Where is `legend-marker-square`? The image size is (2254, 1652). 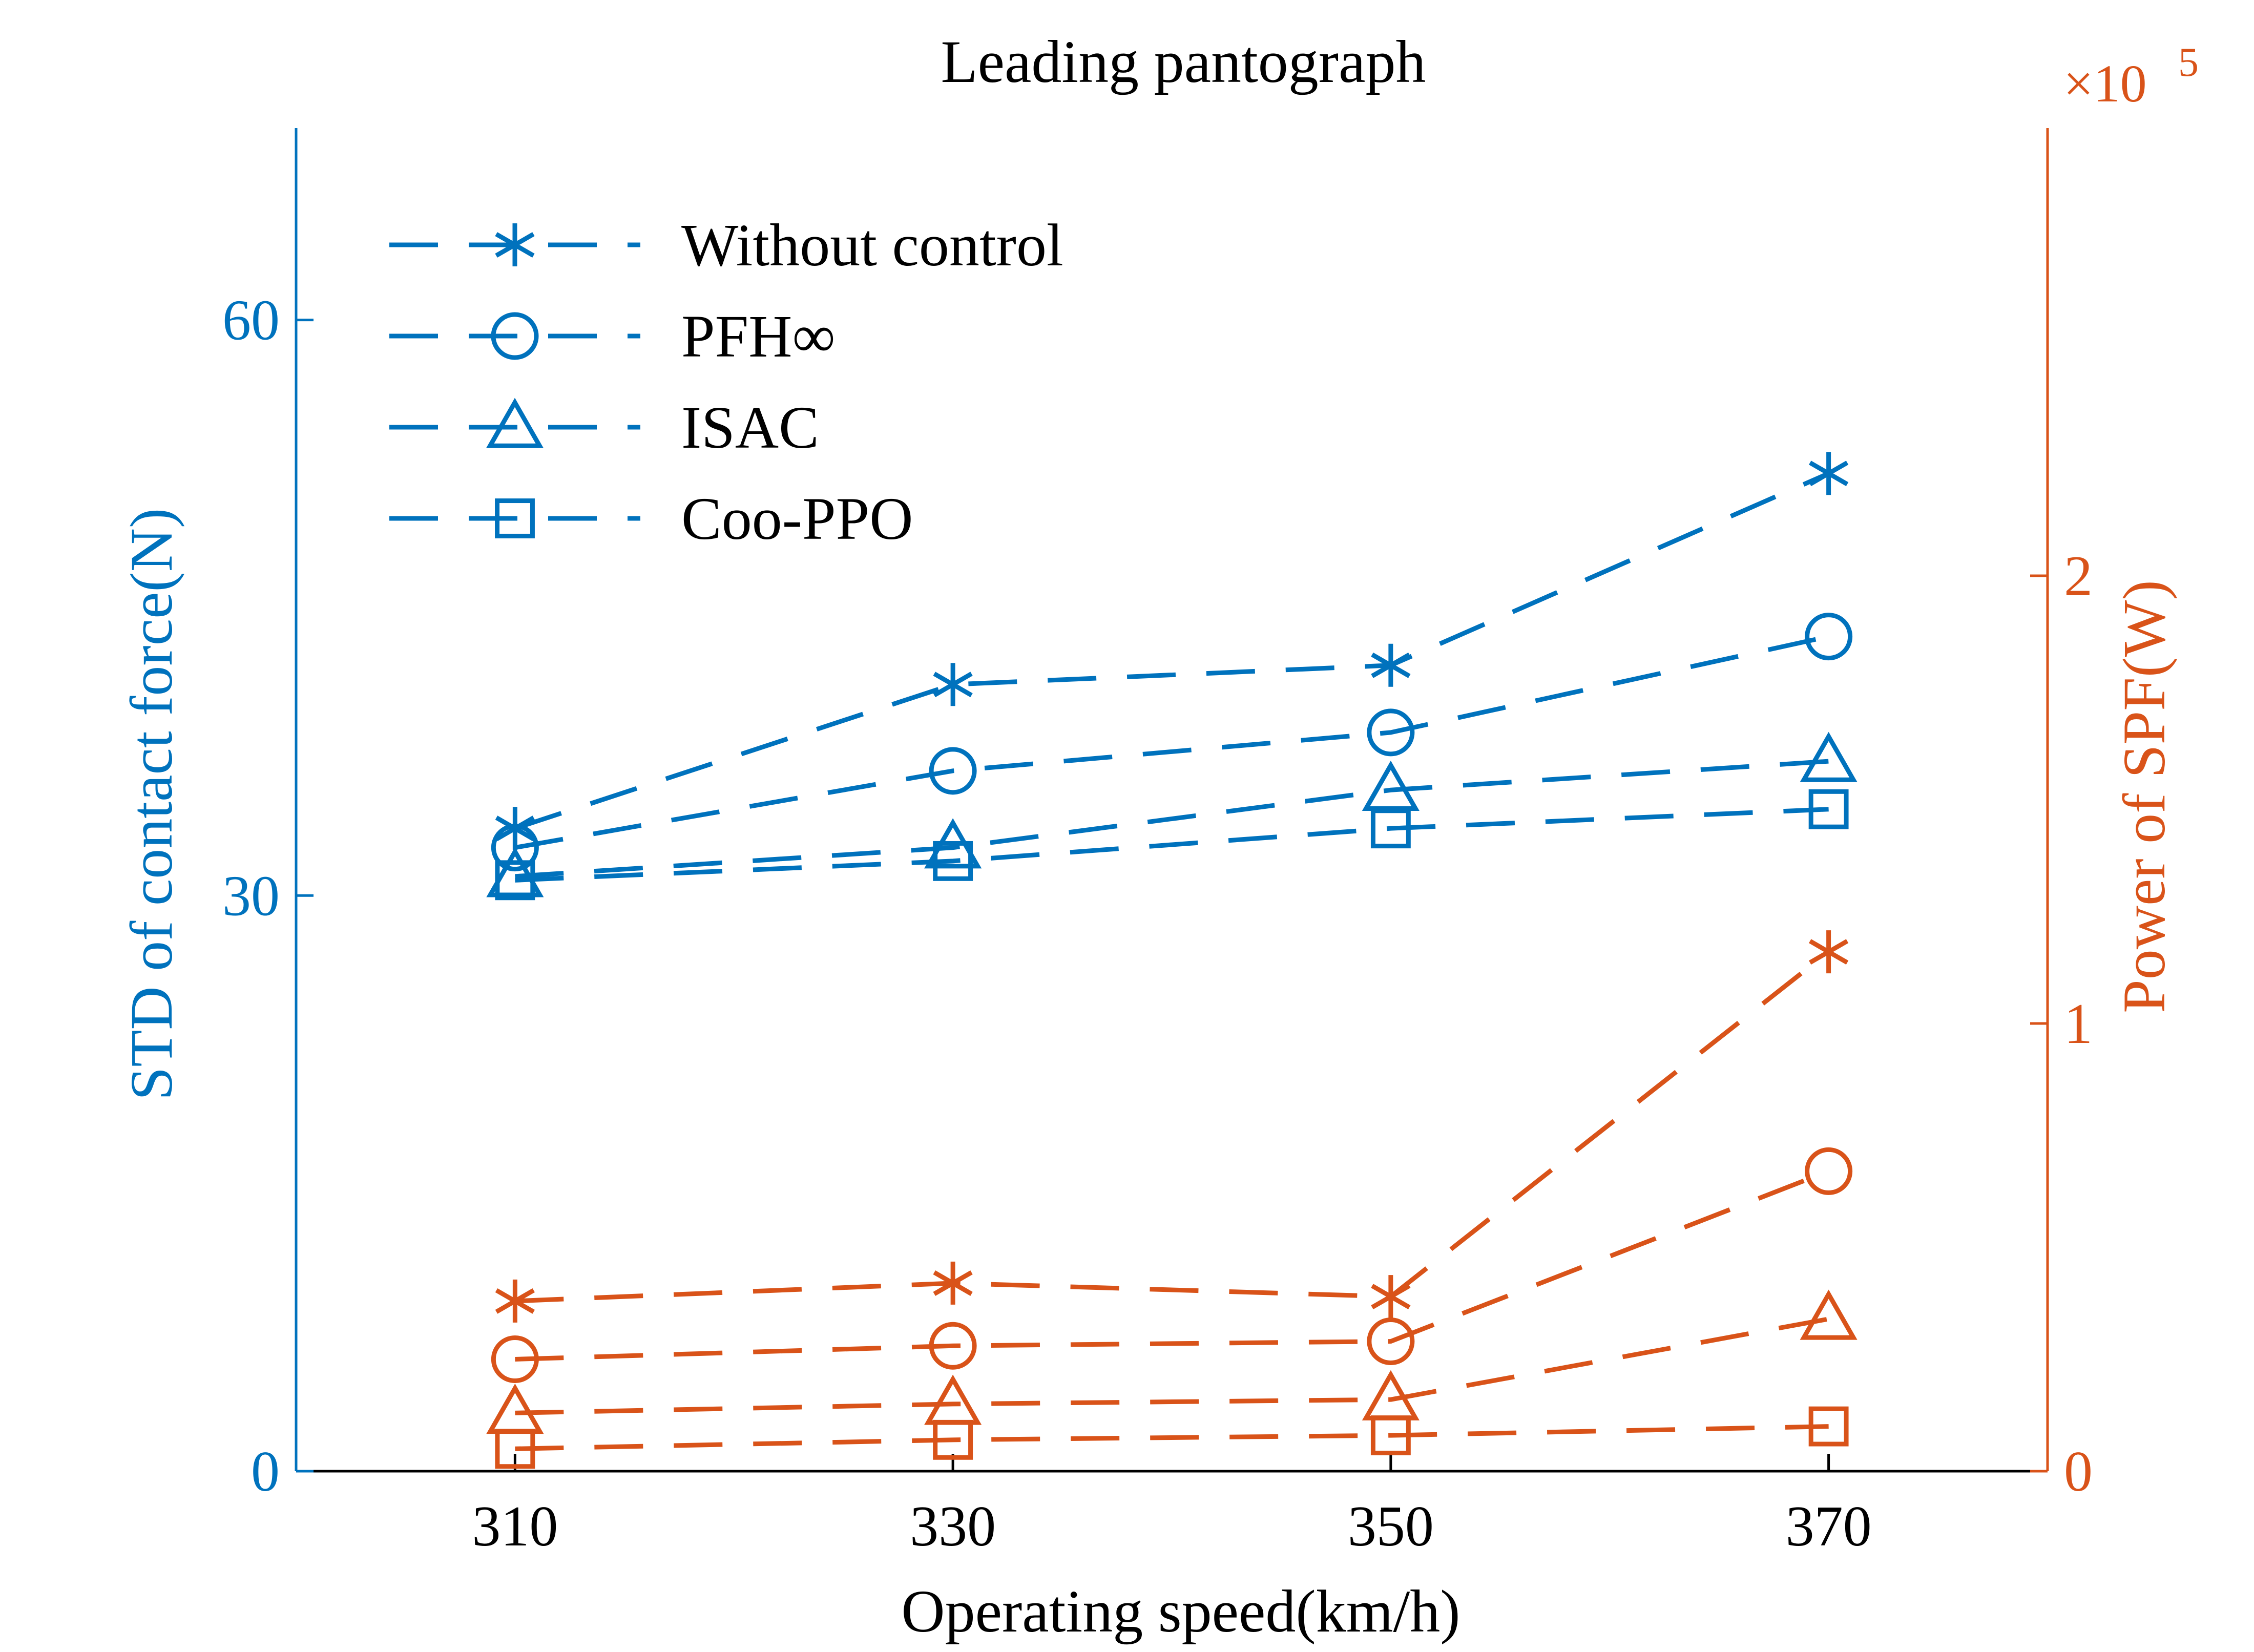
legend-marker-square is located at coordinates (515, 518).